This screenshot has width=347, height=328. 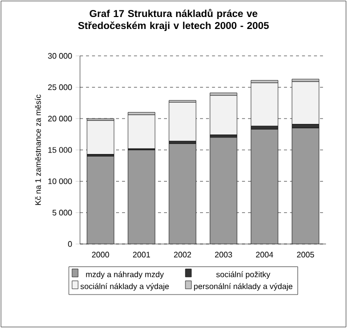 What do you see at coordinates (141, 255) in the screenshot?
I see `x-tick-label: 2001` at bounding box center [141, 255].